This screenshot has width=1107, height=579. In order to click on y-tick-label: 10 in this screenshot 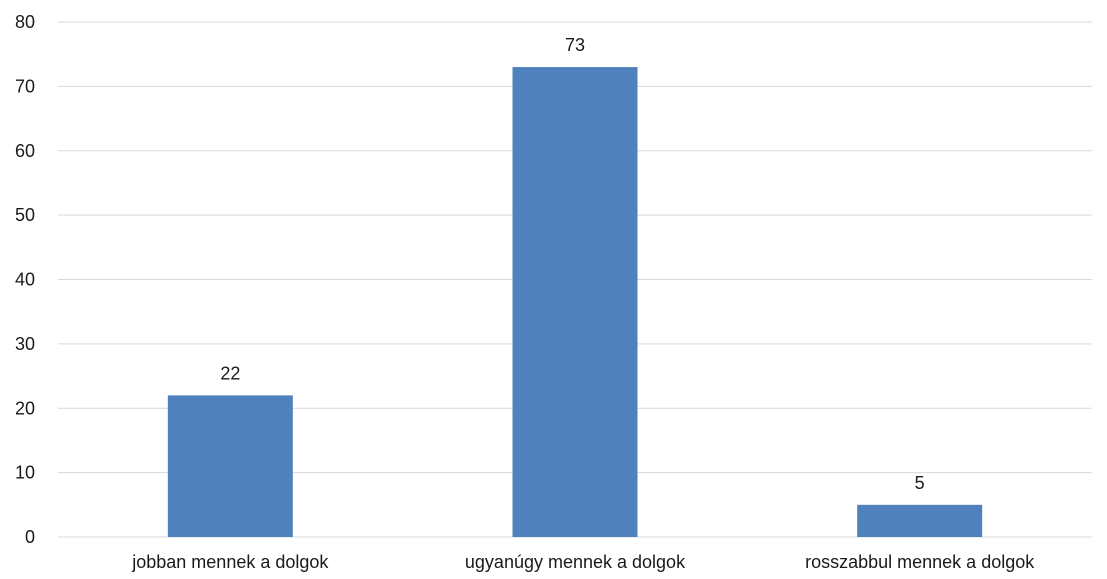, I will do `click(25, 473)`.